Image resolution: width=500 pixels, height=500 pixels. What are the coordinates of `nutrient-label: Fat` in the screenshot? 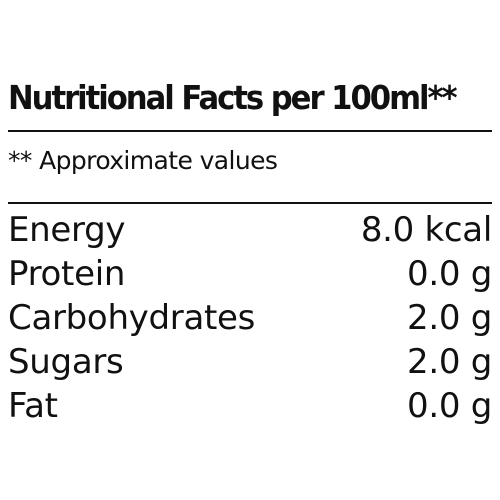 It's located at (33, 406).